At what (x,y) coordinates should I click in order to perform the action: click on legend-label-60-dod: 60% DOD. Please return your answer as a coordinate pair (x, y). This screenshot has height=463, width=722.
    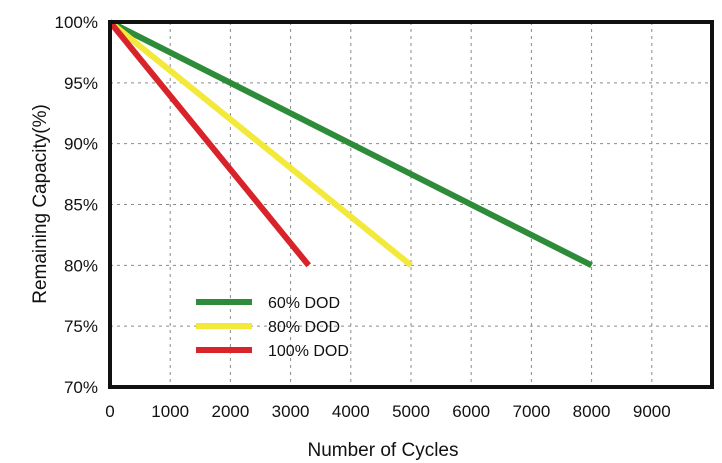
    Looking at the image, I should click on (304, 303).